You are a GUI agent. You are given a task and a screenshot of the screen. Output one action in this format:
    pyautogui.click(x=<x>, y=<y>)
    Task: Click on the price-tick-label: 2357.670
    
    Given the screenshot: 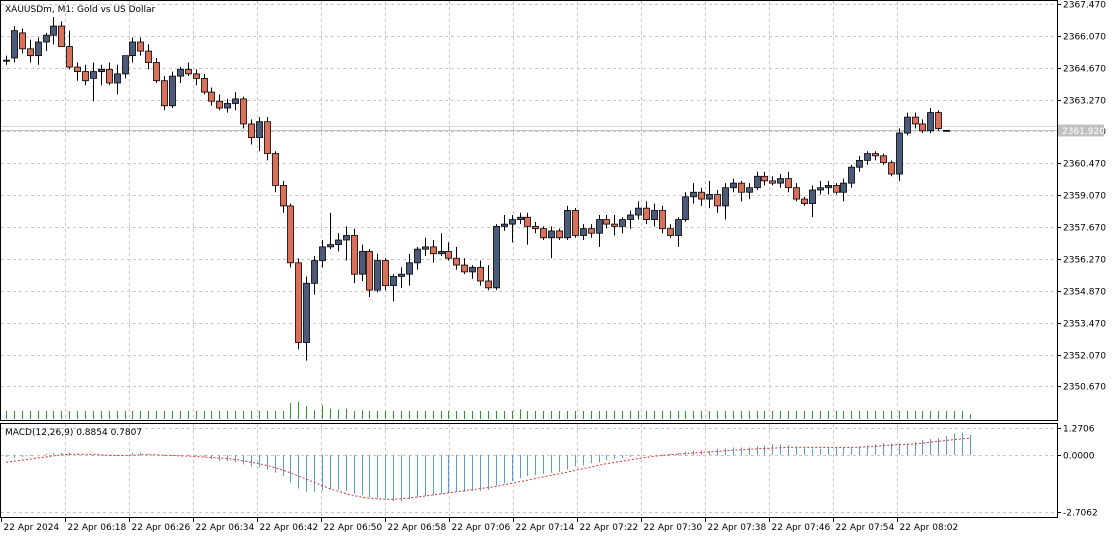 What is the action you would take?
    pyautogui.click(x=1084, y=229)
    